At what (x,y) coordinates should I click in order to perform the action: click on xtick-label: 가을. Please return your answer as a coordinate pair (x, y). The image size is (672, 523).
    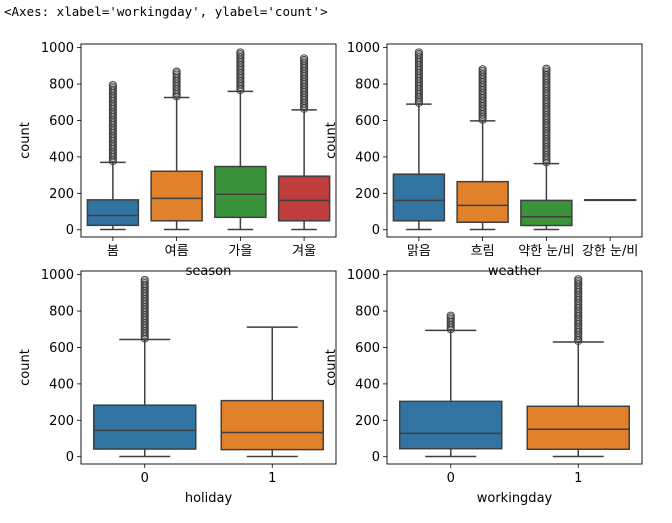
    Looking at the image, I should click on (240, 251).